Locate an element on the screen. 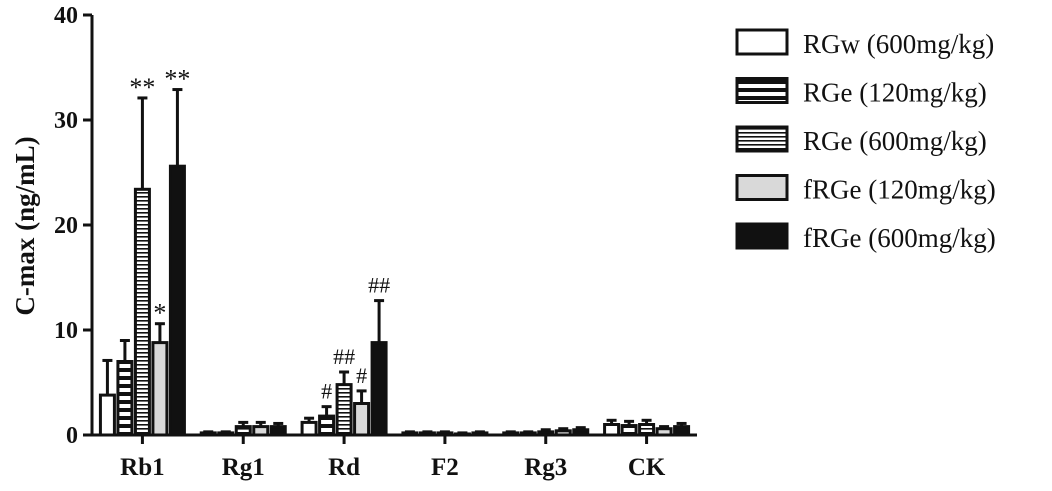  x-tick-label: CK is located at coordinates (647, 467).